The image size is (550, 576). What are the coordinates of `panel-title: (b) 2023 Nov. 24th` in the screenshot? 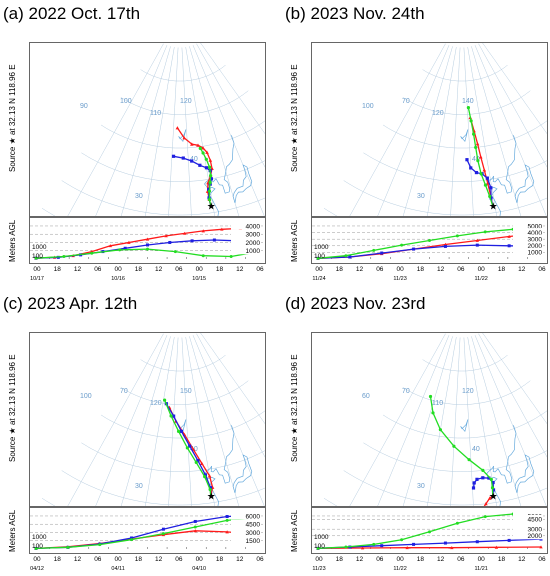 It's located at (355, 13).